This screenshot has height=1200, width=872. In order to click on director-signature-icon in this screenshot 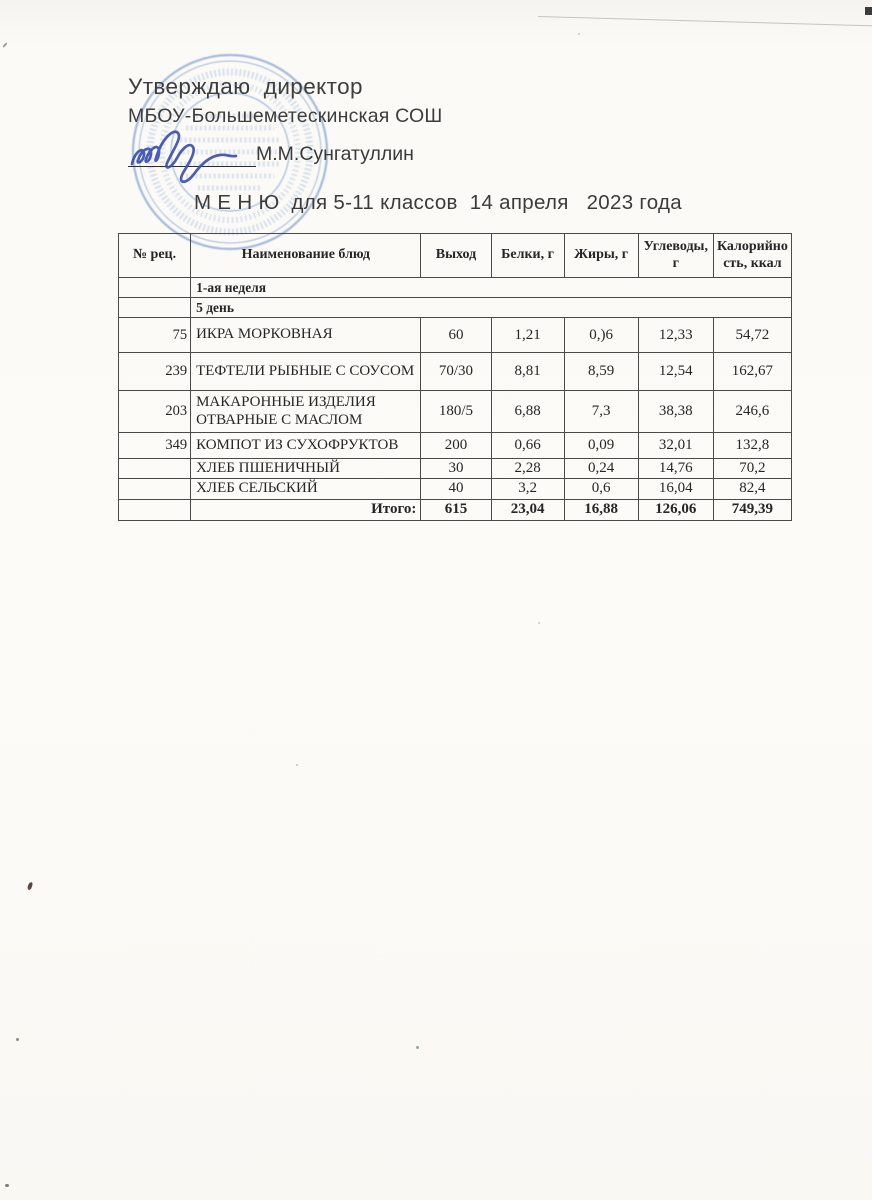, I will do `click(184, 157)`.